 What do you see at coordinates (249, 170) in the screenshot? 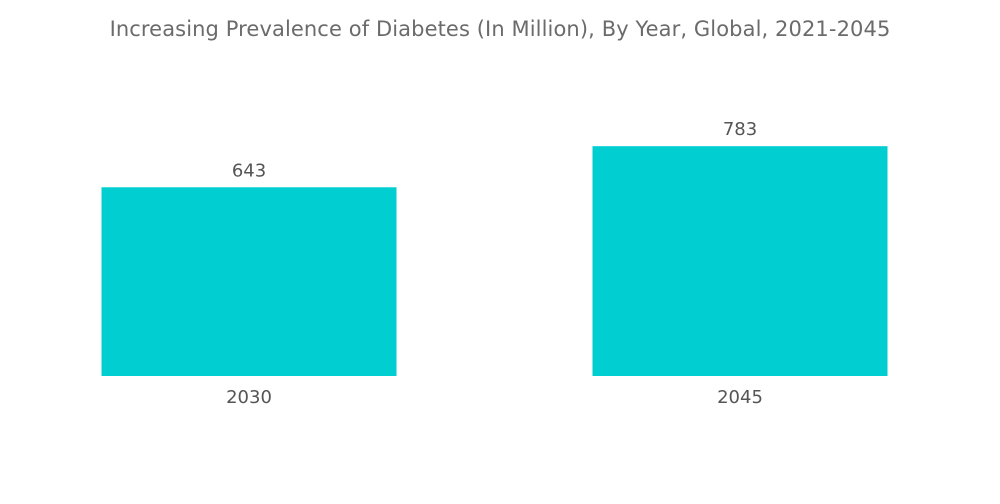
I see `value-label-2030: 643` at bounding box center [249, 170].